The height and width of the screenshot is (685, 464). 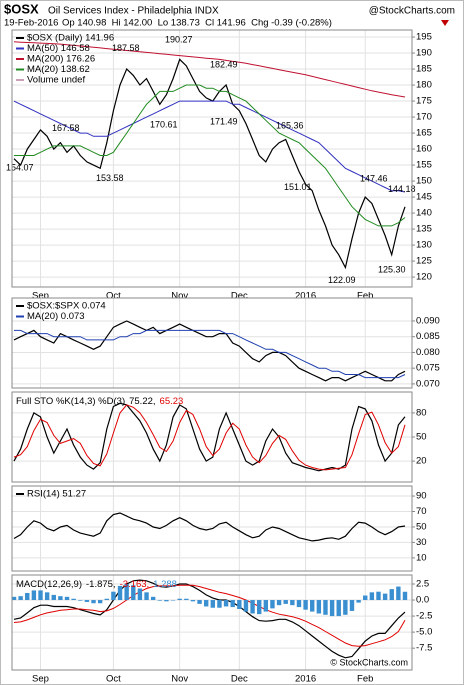 I want to click on legend: Full STO %K(14,3) %D(3) 75.22, 65.23, so click(x=99, y=401).